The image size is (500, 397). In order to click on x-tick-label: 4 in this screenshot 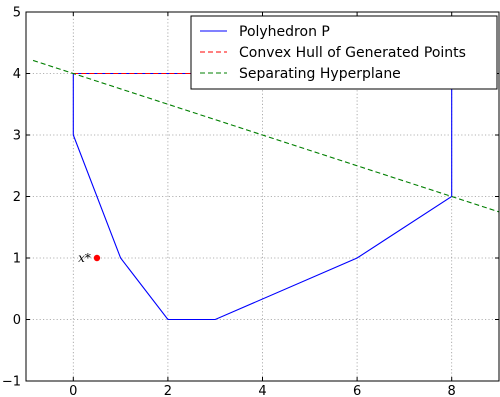, I will do `click(262, 390)`.